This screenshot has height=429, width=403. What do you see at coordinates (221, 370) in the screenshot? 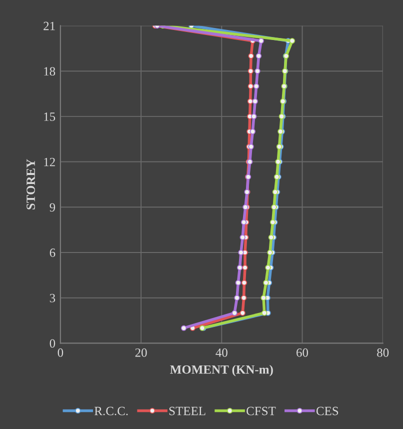
I see `x-axis-title: MOMENT (KN-m)` at bounding box center [221, 370].